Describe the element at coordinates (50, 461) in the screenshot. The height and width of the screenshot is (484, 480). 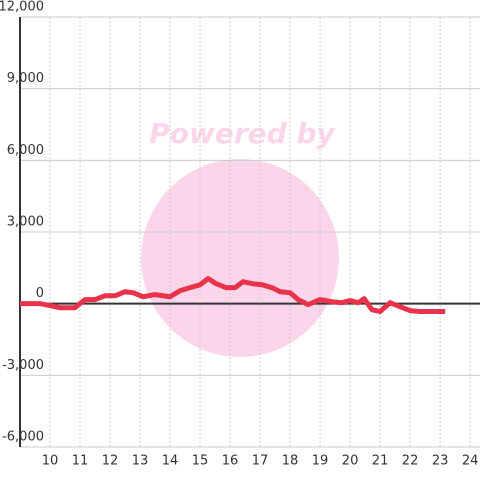
I see `x-tick-label: 10` at that location.